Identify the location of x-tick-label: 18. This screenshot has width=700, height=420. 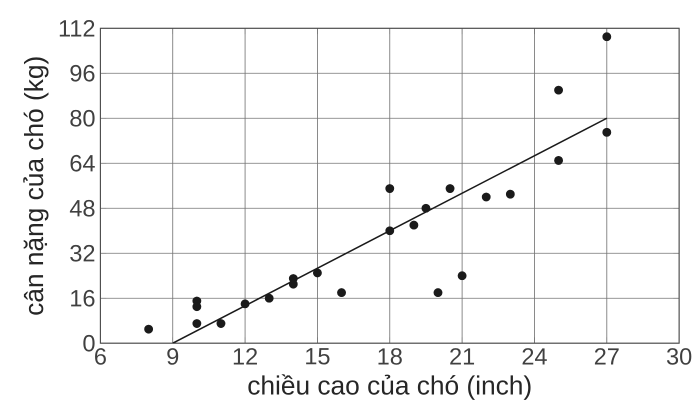
(390, 356).